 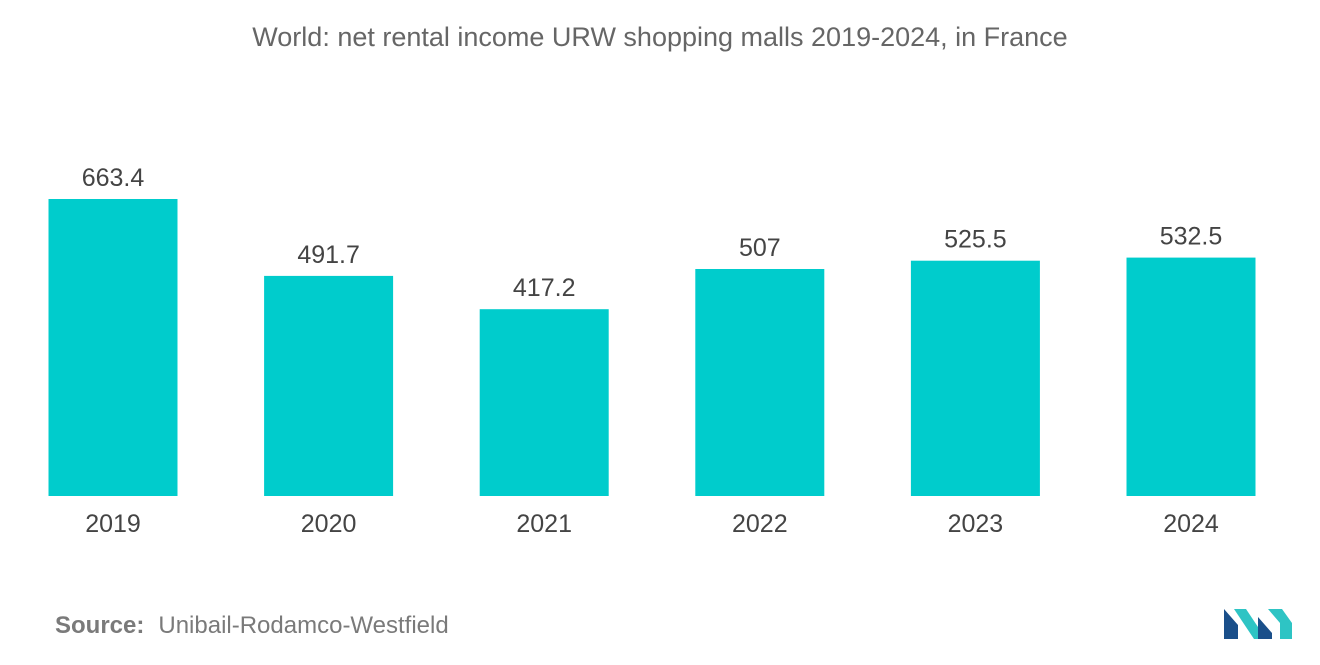 I want to click on value-label-2020: 491.7, so click(x=328, y=255).